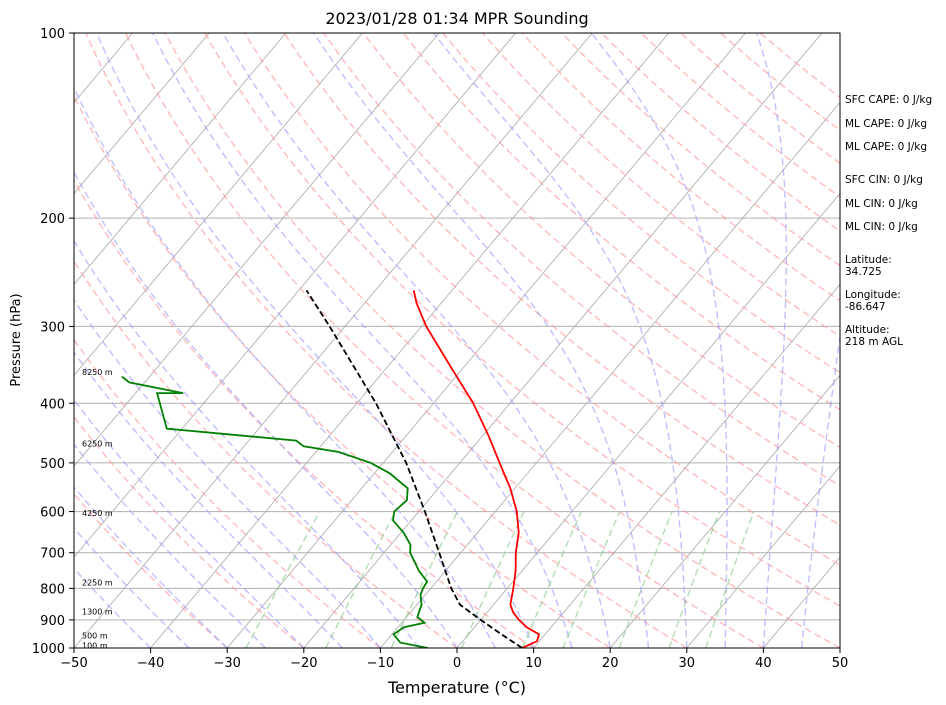 Image resolution: width=946 pixels, height=705 pixels. I want to click on y-tick-label: 200, so click(52, 219).